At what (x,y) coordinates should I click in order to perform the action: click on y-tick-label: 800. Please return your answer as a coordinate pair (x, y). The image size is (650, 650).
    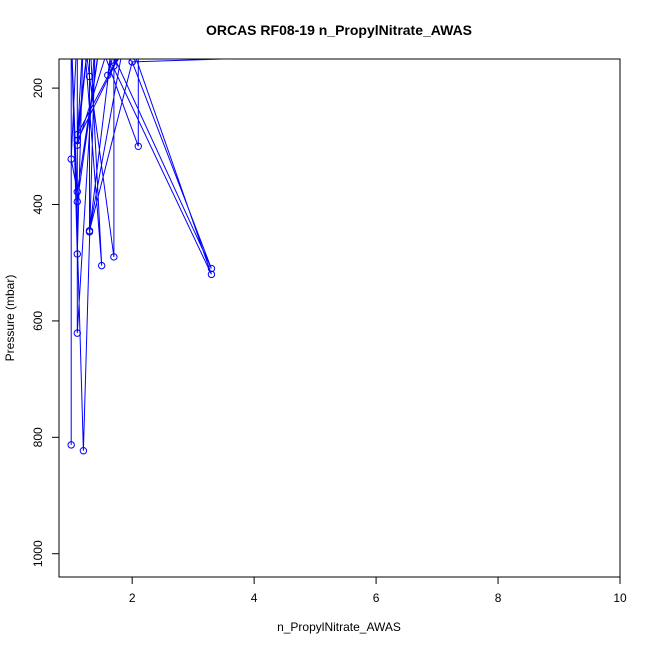
    Looking at the image, I should click on (38, 437).